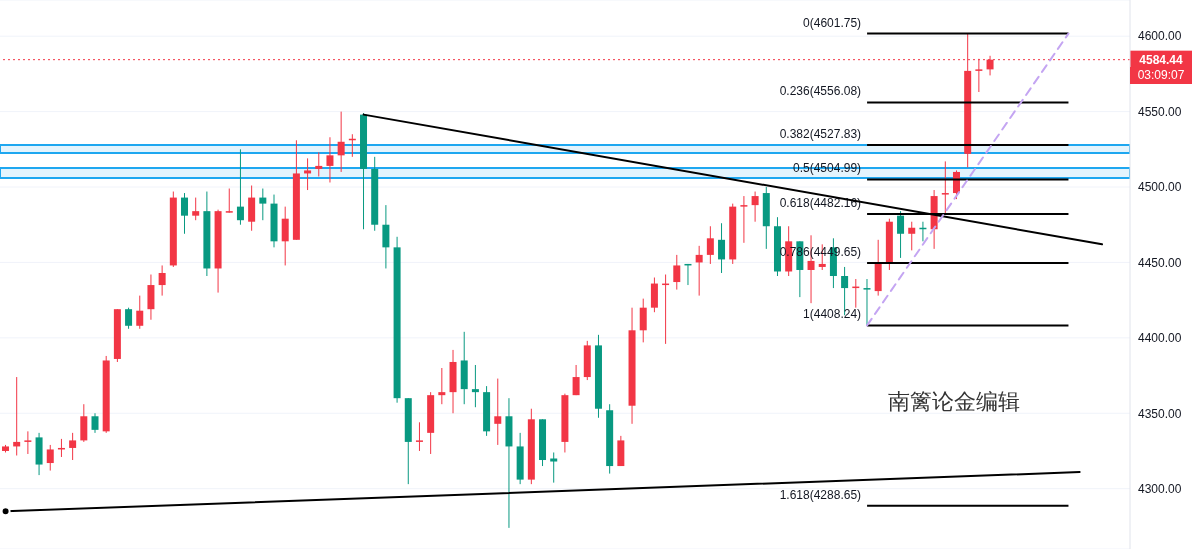 Image resolution: width=1192 pixels, height=549 pixels. I want to click on ref-line-label: 0.236(4556.08), so click(820, 91).